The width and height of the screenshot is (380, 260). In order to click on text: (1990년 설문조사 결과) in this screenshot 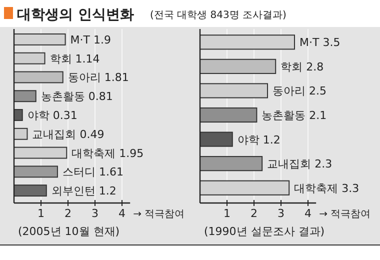, I will do `click(264, 231)`.